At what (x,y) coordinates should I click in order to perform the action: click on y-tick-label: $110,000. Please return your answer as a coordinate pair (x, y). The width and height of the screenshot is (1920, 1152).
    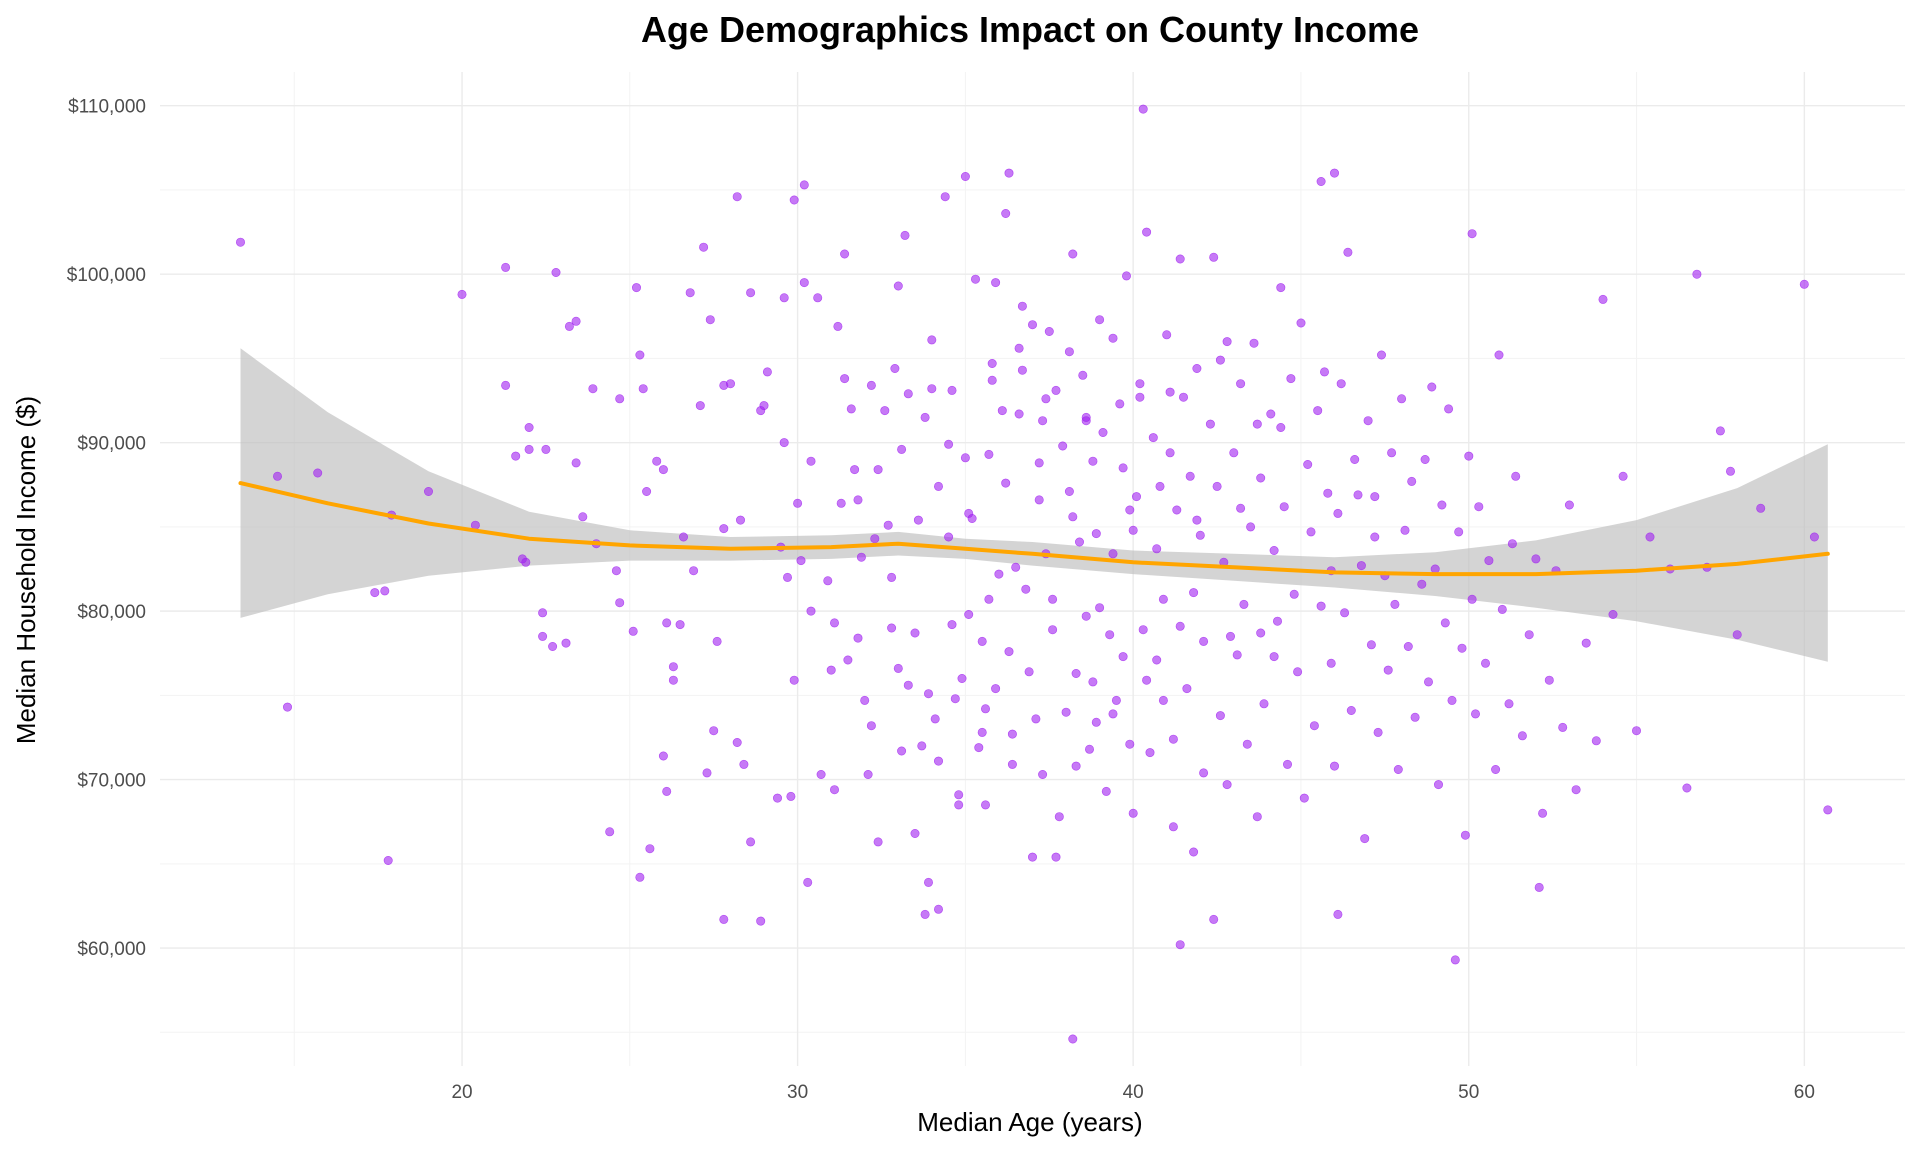
    Looking at the image, I should click on (107, 107).